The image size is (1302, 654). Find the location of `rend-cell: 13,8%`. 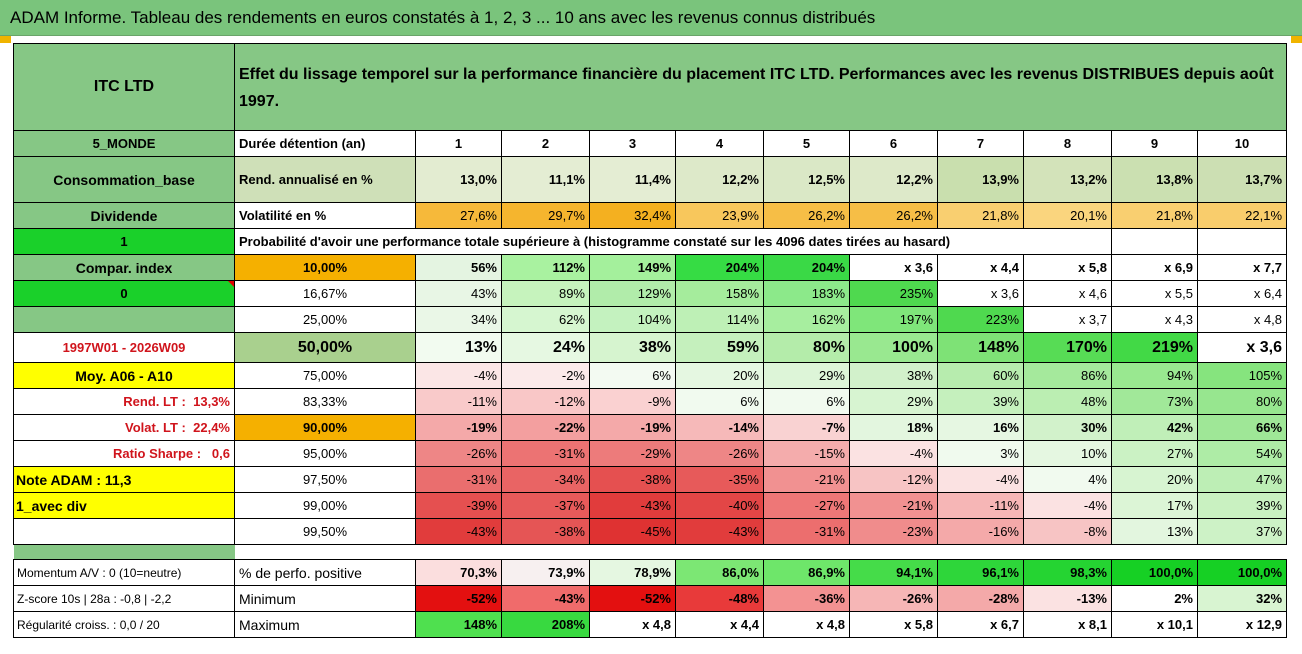

rend-cell: 13,8% is located at coordinates (1154, 179).